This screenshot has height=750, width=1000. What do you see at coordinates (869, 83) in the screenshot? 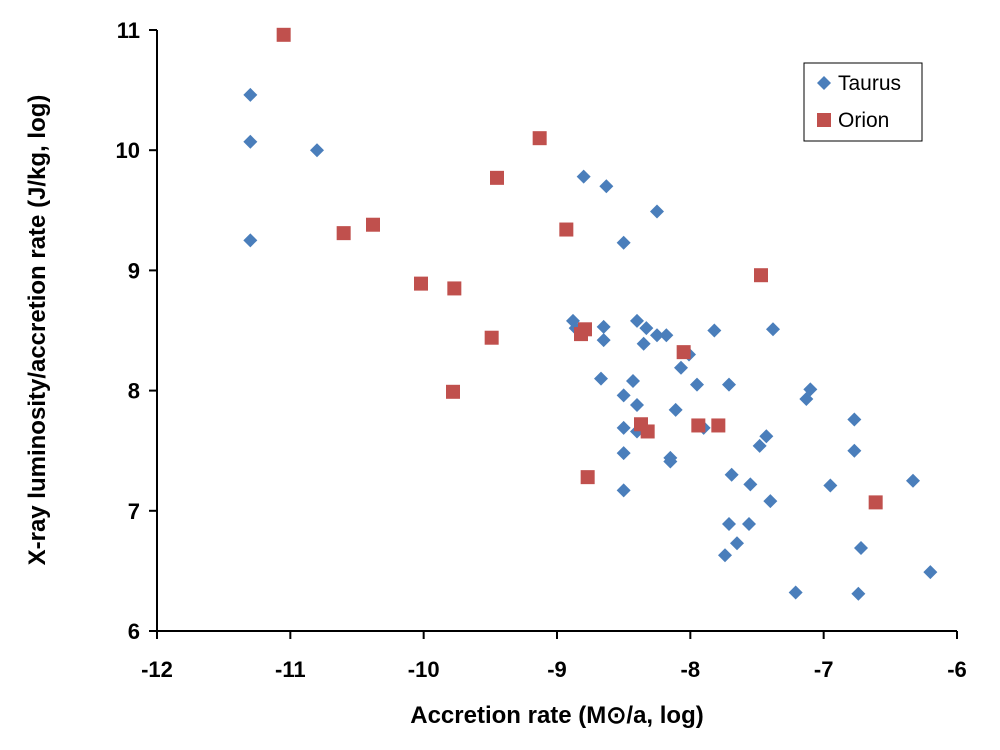
I see `legend-label-taurus: Taurus` at bounding box center [869, 83].